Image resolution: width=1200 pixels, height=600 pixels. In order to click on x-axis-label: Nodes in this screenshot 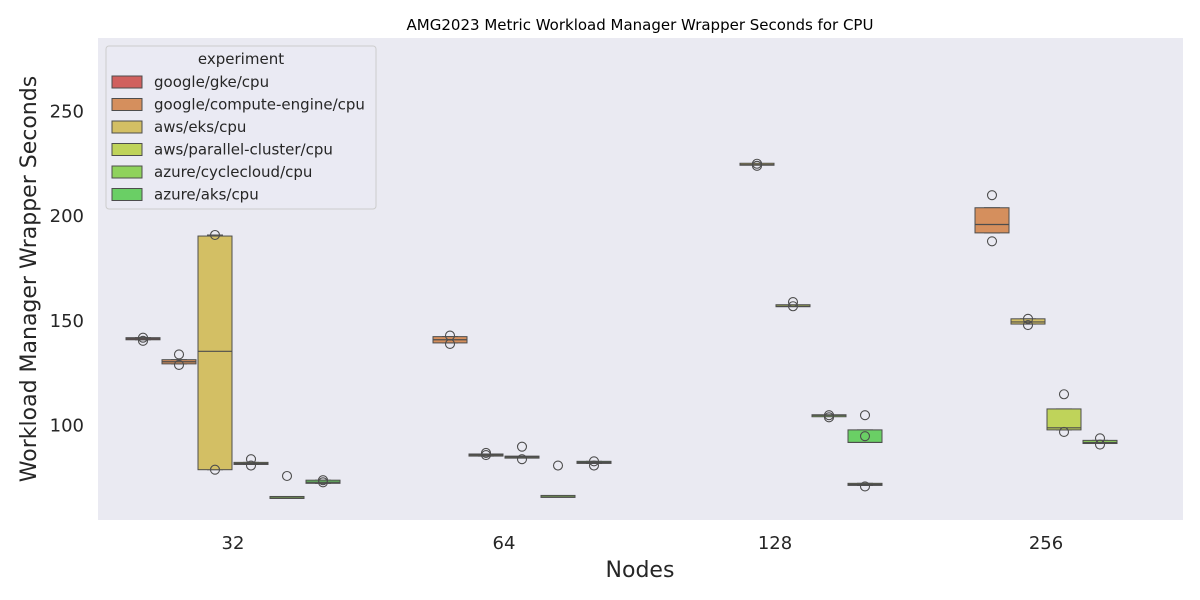, I will do `click(640, 570)`.